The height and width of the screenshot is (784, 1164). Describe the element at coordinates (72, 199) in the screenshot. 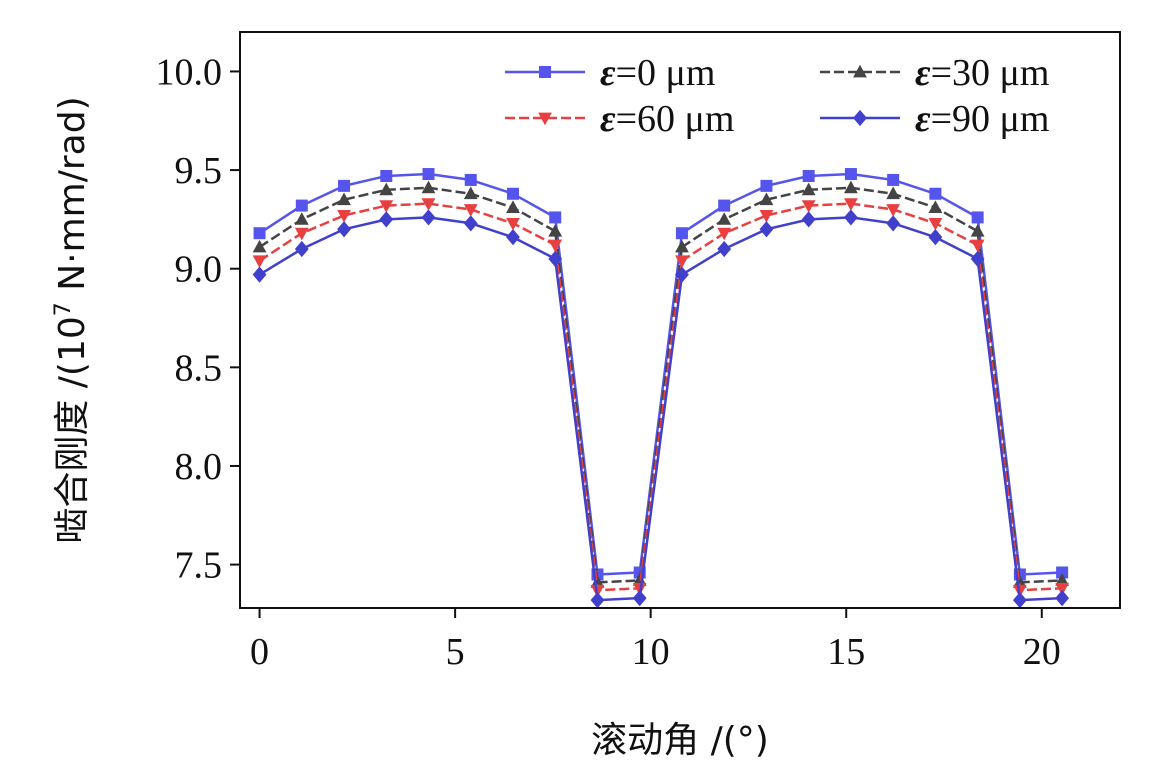

I see `y-axis-title-rest: N·mm/rad)` at that location.